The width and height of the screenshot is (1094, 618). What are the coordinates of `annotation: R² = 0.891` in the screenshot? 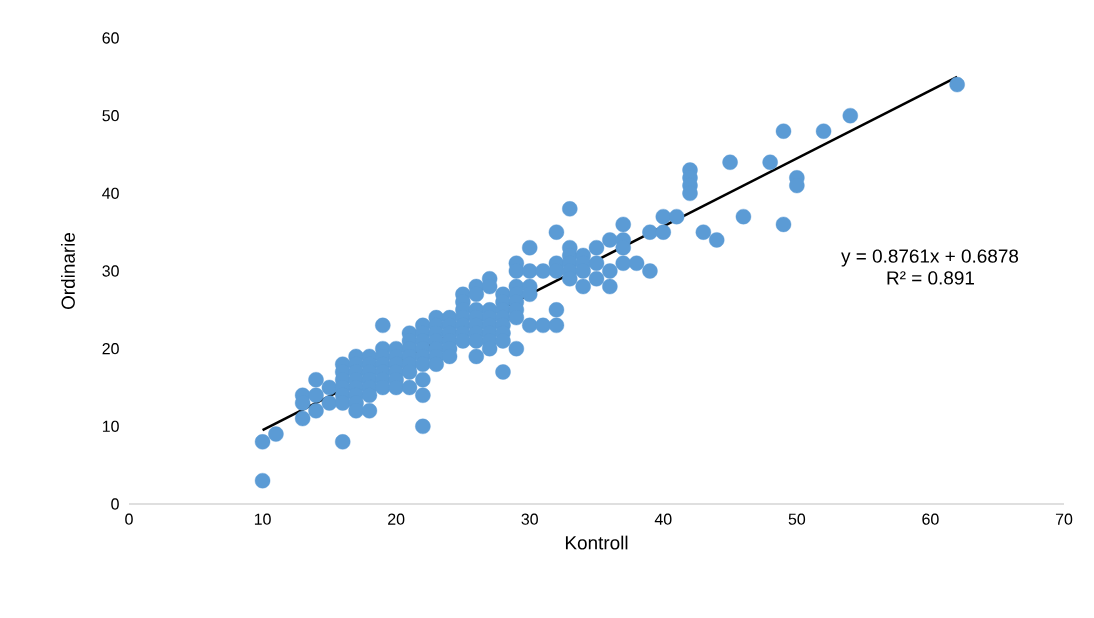 It's located at (930, 278).